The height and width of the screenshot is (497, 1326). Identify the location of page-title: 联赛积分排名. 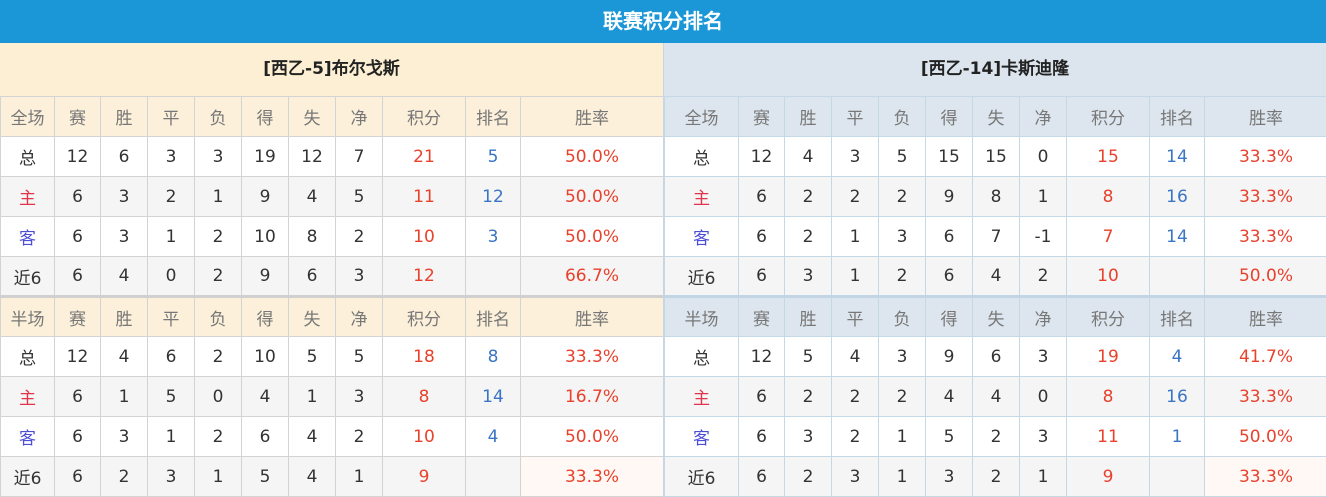
(663, 21).